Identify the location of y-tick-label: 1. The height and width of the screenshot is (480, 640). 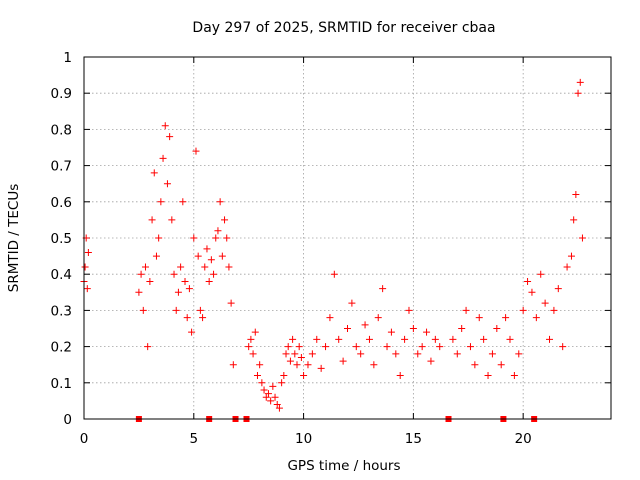
(67, 58).